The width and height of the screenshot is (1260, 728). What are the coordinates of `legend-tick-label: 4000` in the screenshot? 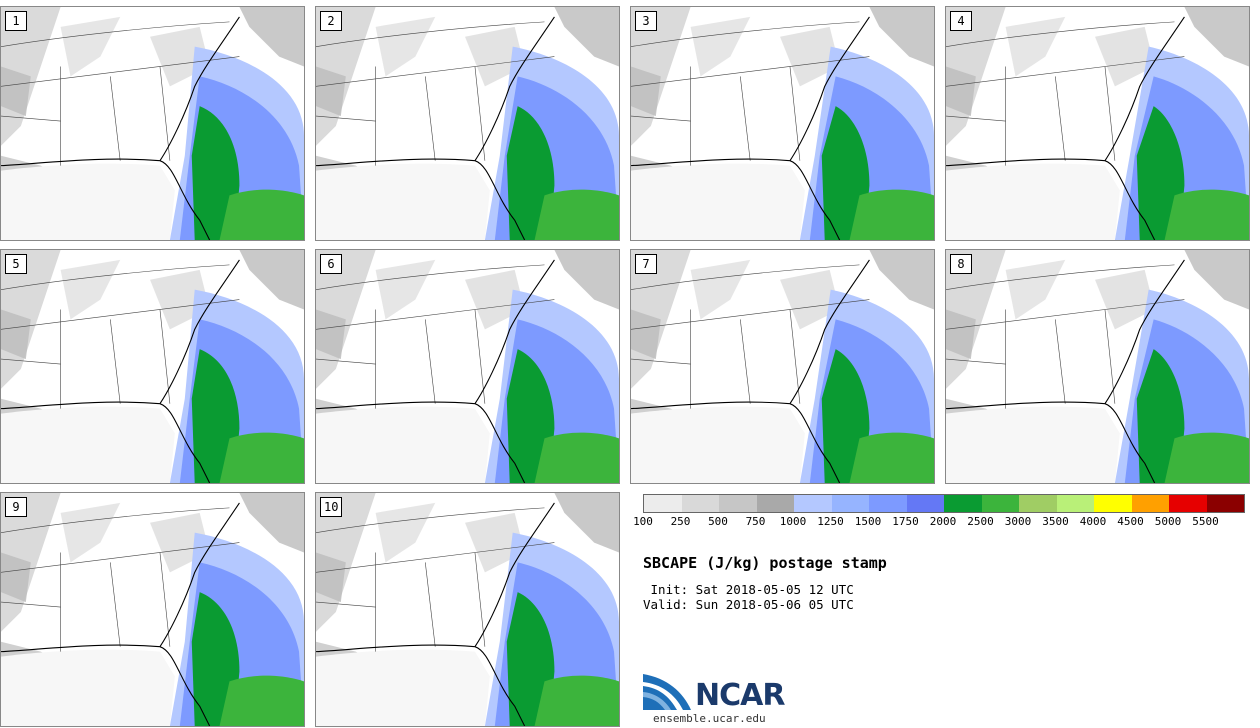 It's located at (1093, 521).